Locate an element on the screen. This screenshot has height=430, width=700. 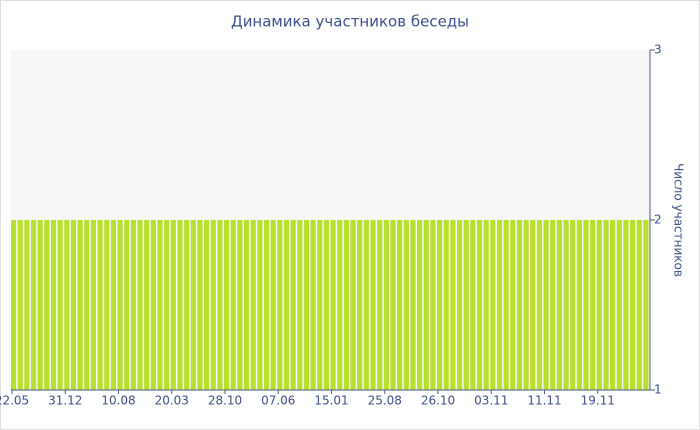
x-tick-label: 07.06 is located at coordinates (278, 401).